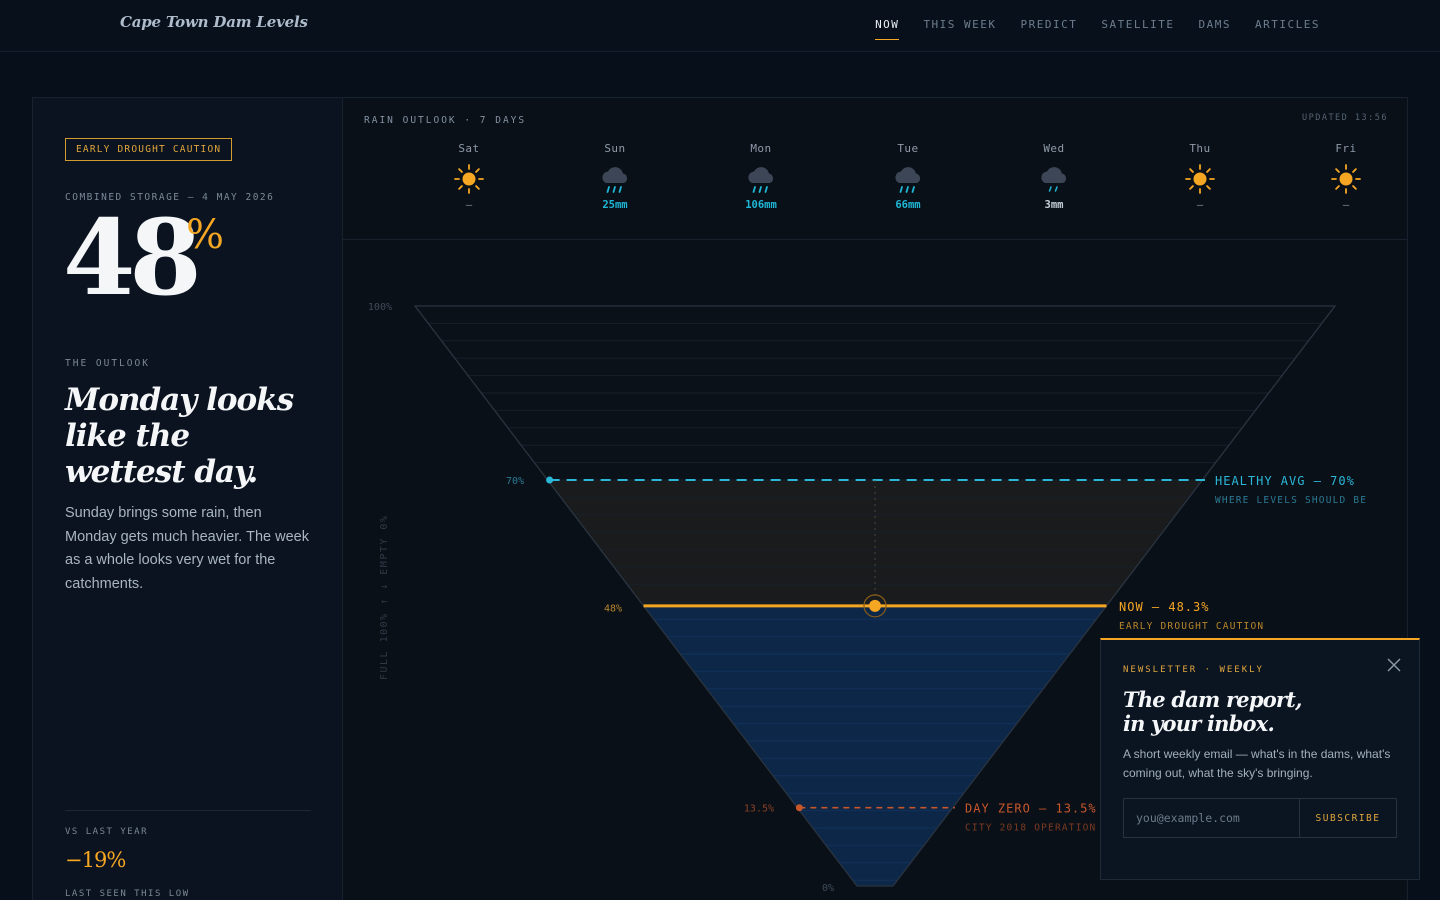 Image resolution: width=1440 pixels, height=900 pixels. Describe the element at coordinates (1291, 500) in the screenshot. I see `healthy-sublabel: WHERE LEVELS SHOULD BE` at that location.